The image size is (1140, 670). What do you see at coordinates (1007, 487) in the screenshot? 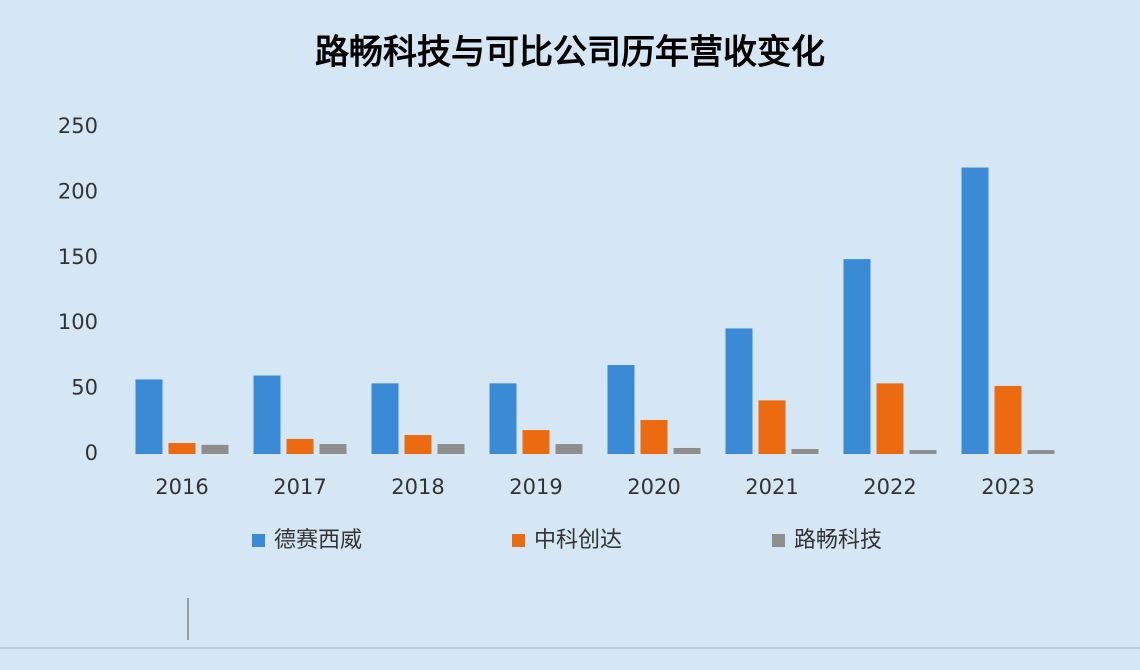
I see `x-tick-label: 2023` at bounding box center [1007, 487].